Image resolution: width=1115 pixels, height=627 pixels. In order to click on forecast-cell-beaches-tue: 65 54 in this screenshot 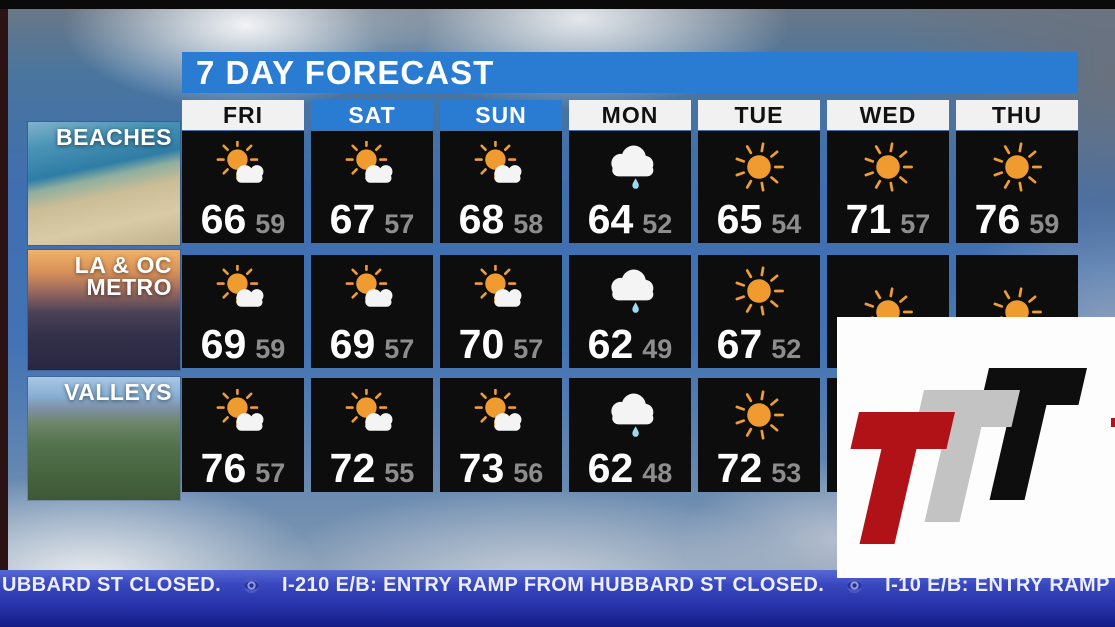, I will do `click(759, 187)`.